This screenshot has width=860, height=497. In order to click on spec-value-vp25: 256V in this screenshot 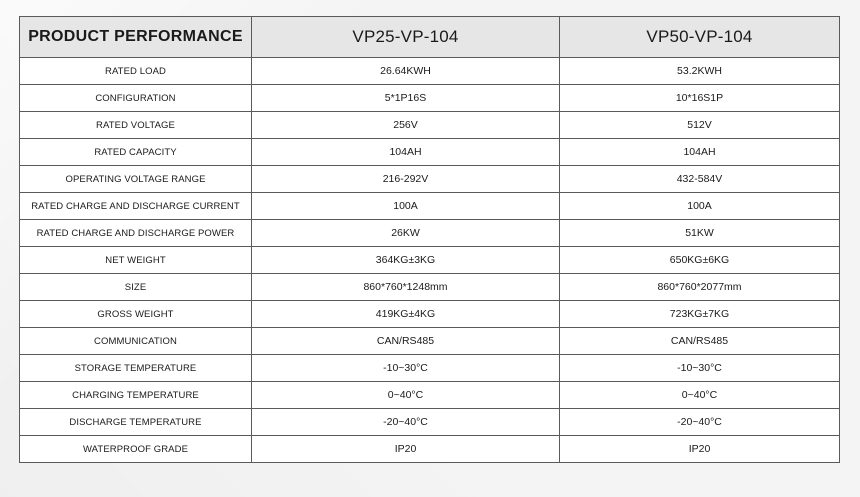, I will do `click(405, 125)`.